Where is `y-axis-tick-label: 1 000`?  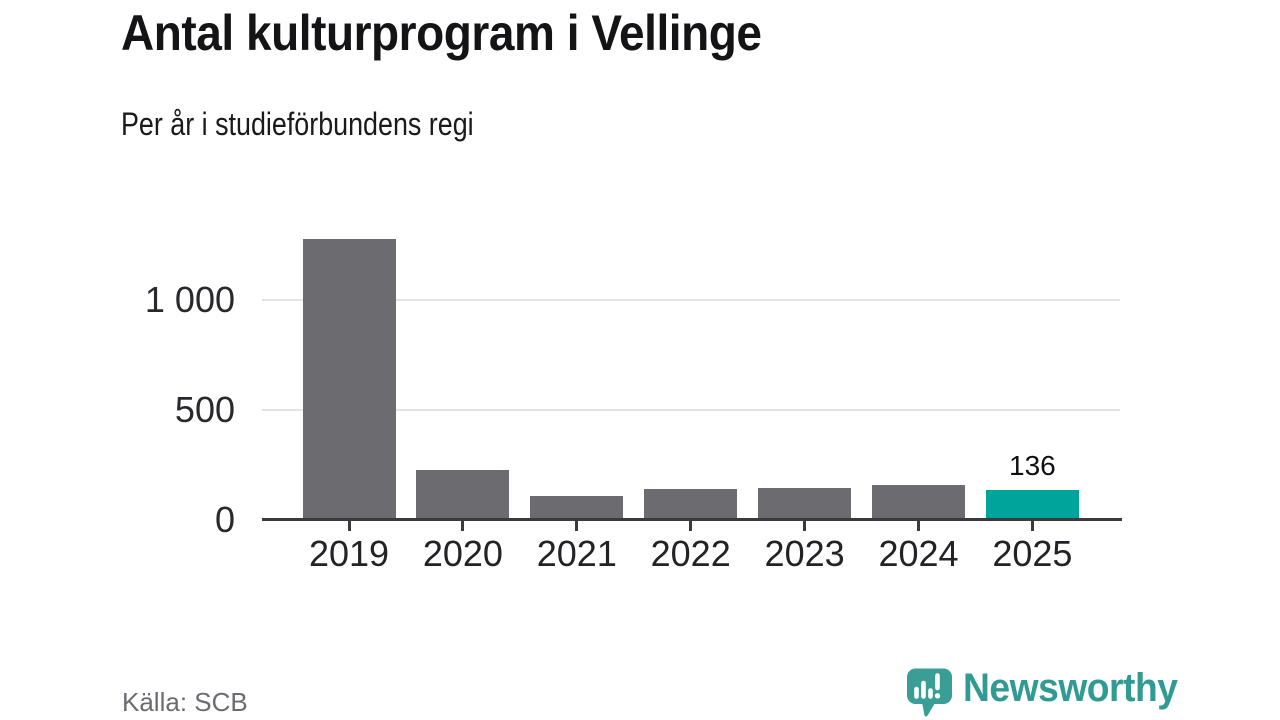 y-axis-tick-label: 1 000 is located at coordinates (189, 299).